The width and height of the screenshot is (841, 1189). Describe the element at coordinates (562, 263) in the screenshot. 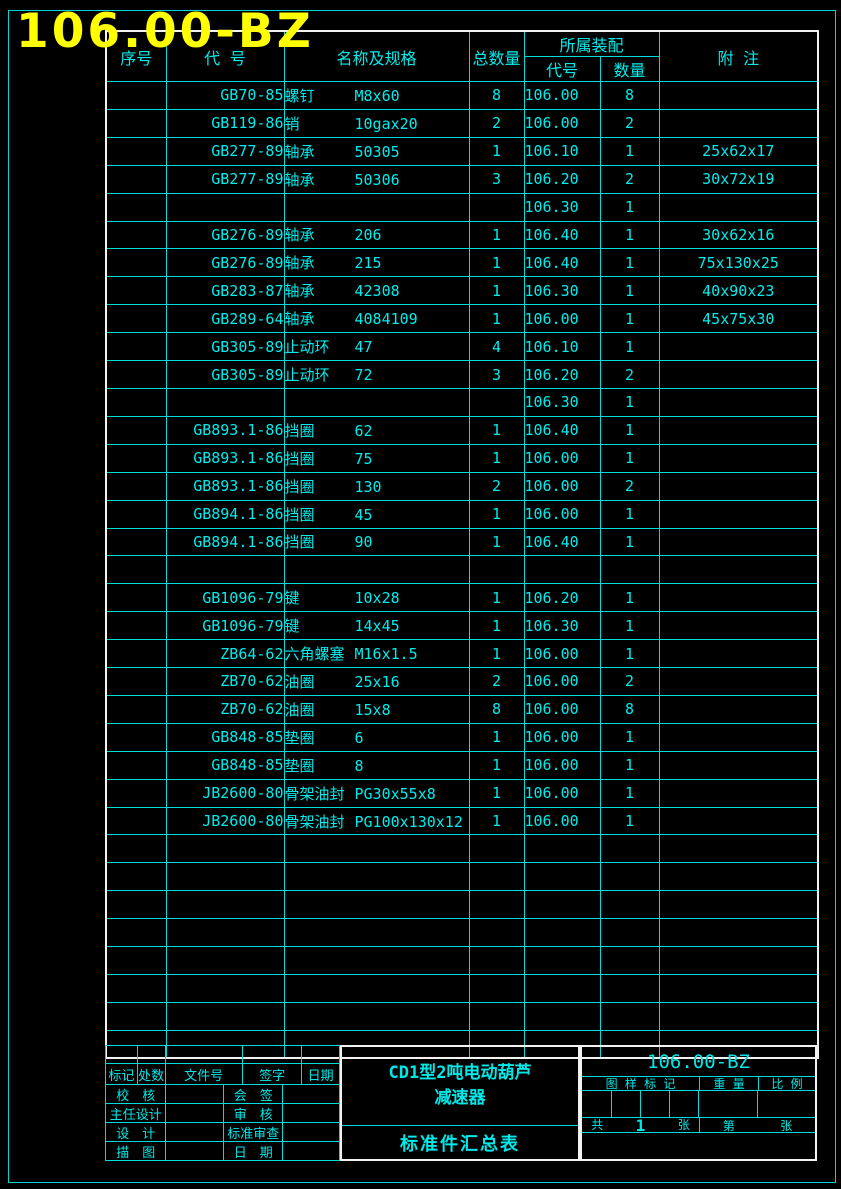

I see `cell-assembly-code: 106.40` at that location.